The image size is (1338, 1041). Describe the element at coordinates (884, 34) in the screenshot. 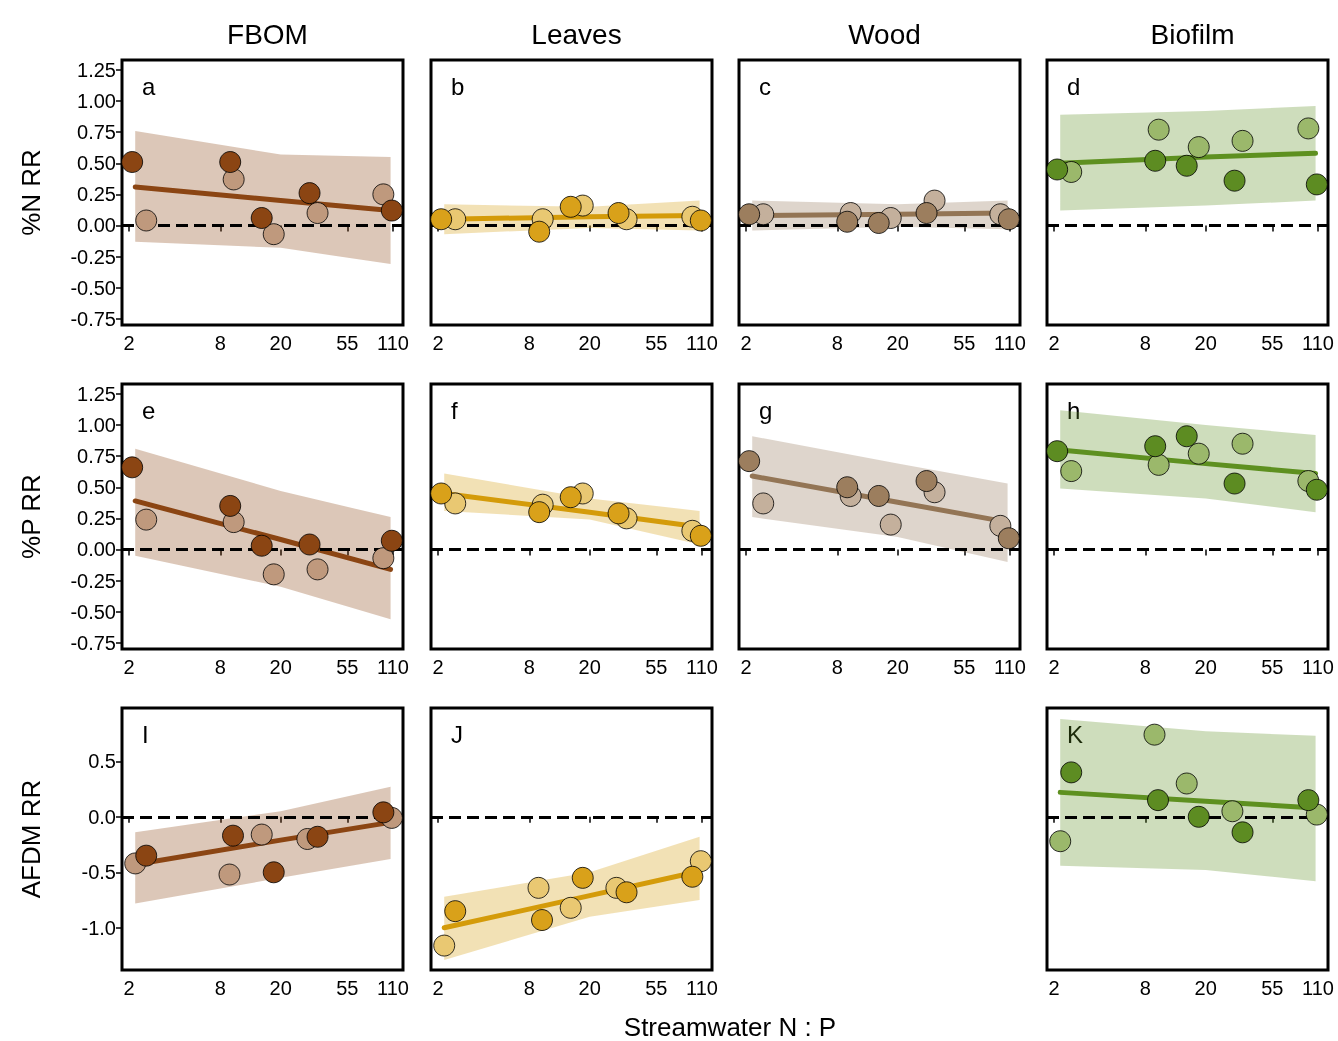

I see `chart-title: Wood` at that location.